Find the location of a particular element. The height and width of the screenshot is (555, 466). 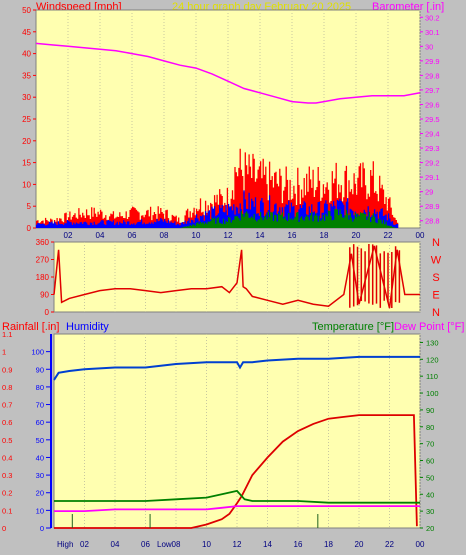

windspeed-tick-label: 35 is located at coordinates (26, 75).